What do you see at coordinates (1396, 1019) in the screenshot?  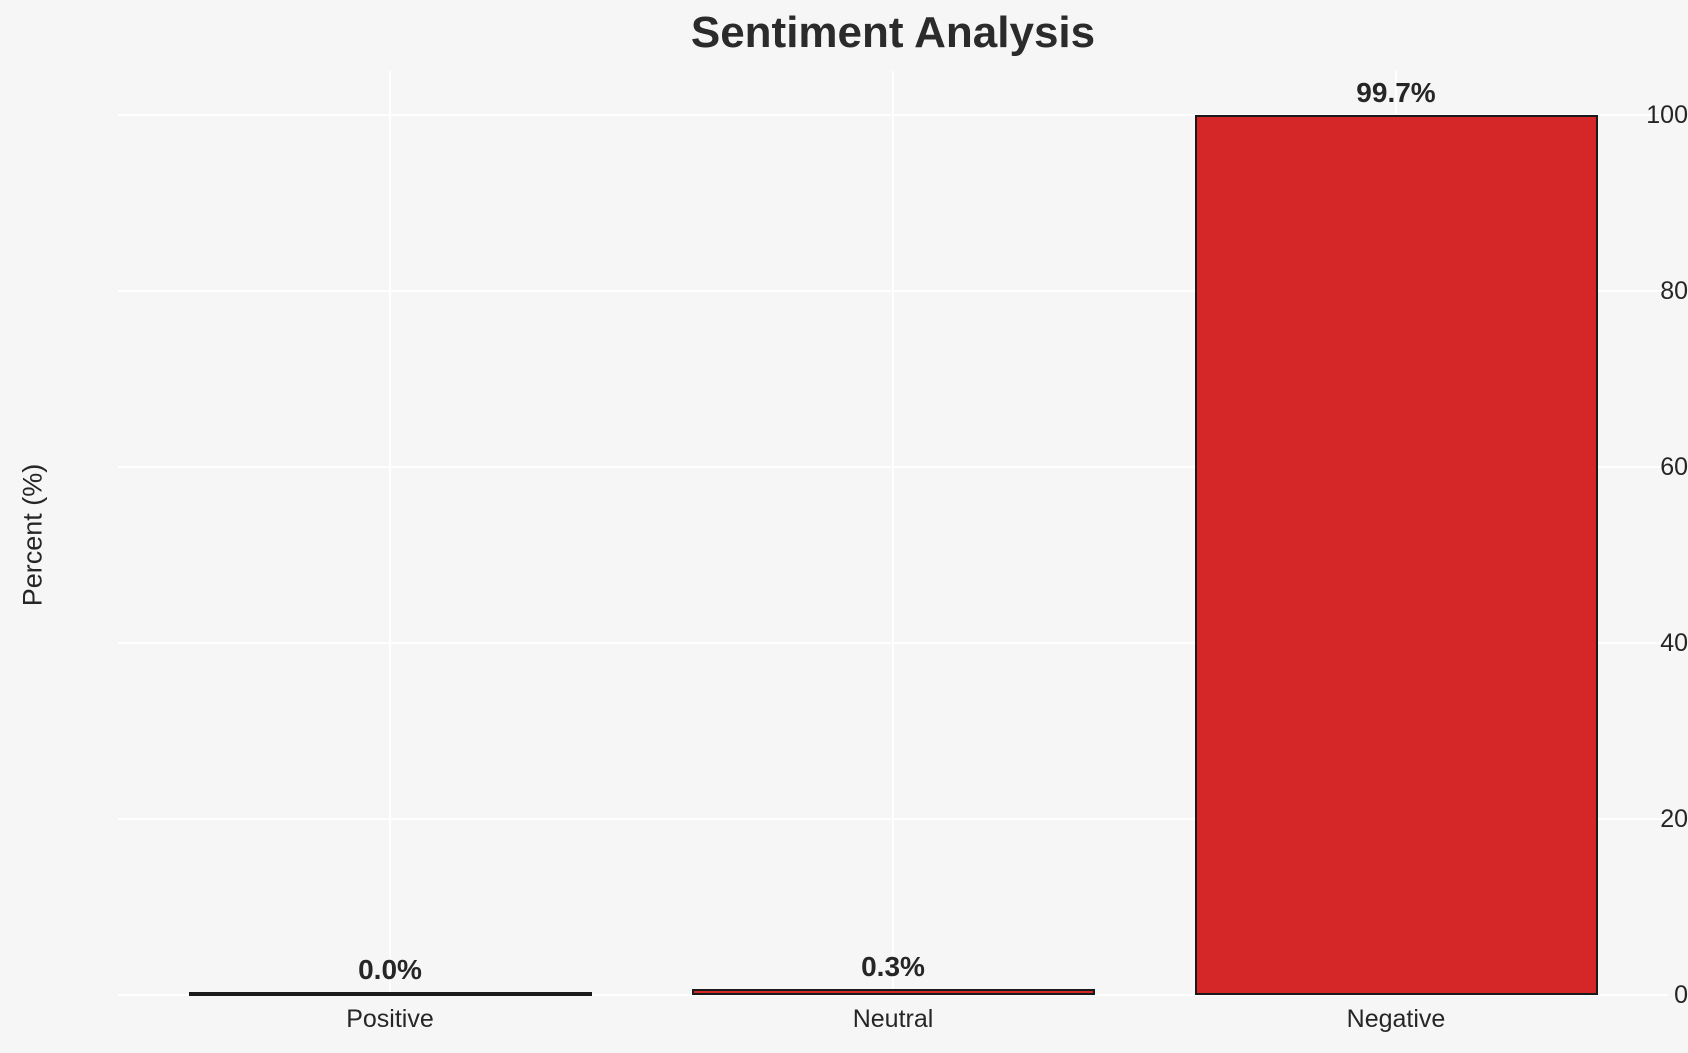 I see `x-tick-label-negative: Negative` at bounding box center [1396, 1019].